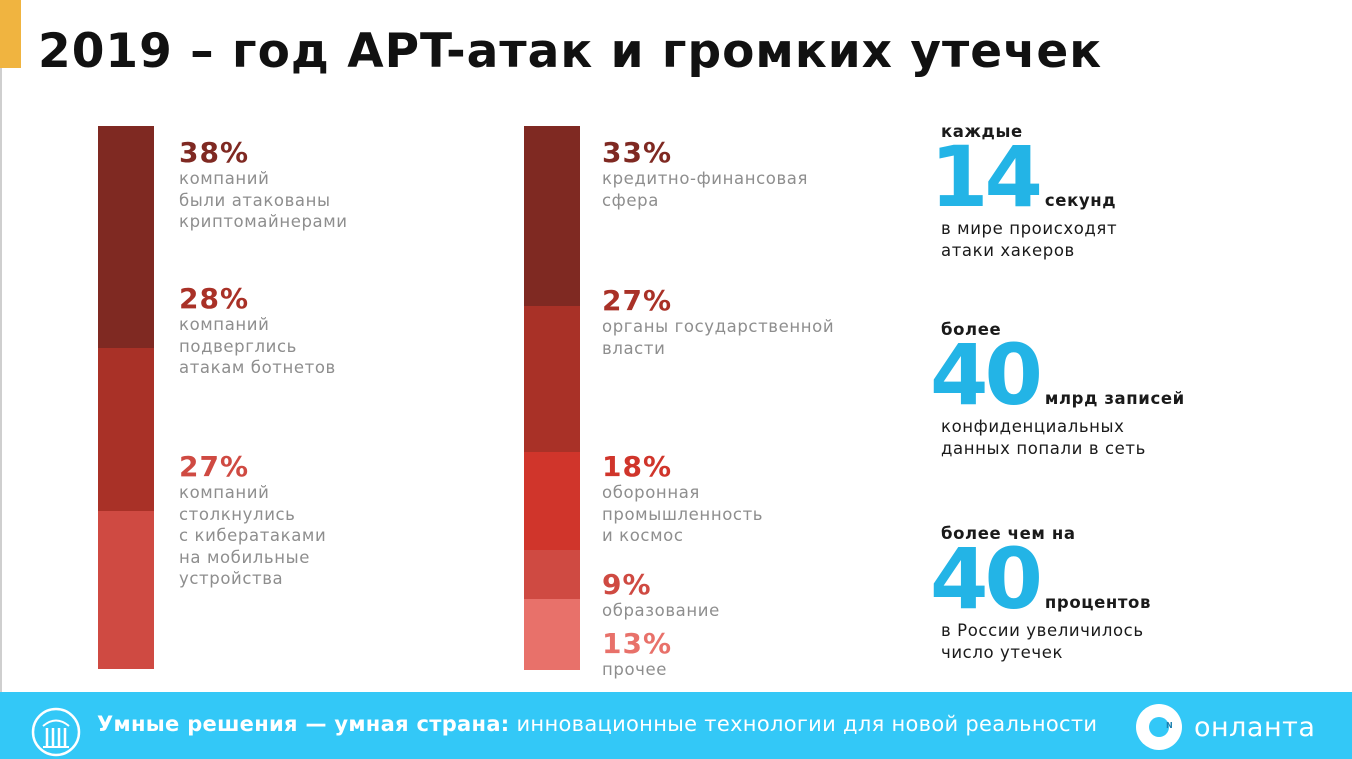 The width and height of the screenshot is (1352, 759). What do you see at coordinates (637, 300) in the screenshot?
I see `sector-percent: 27%` at bounding box center [637, 300].